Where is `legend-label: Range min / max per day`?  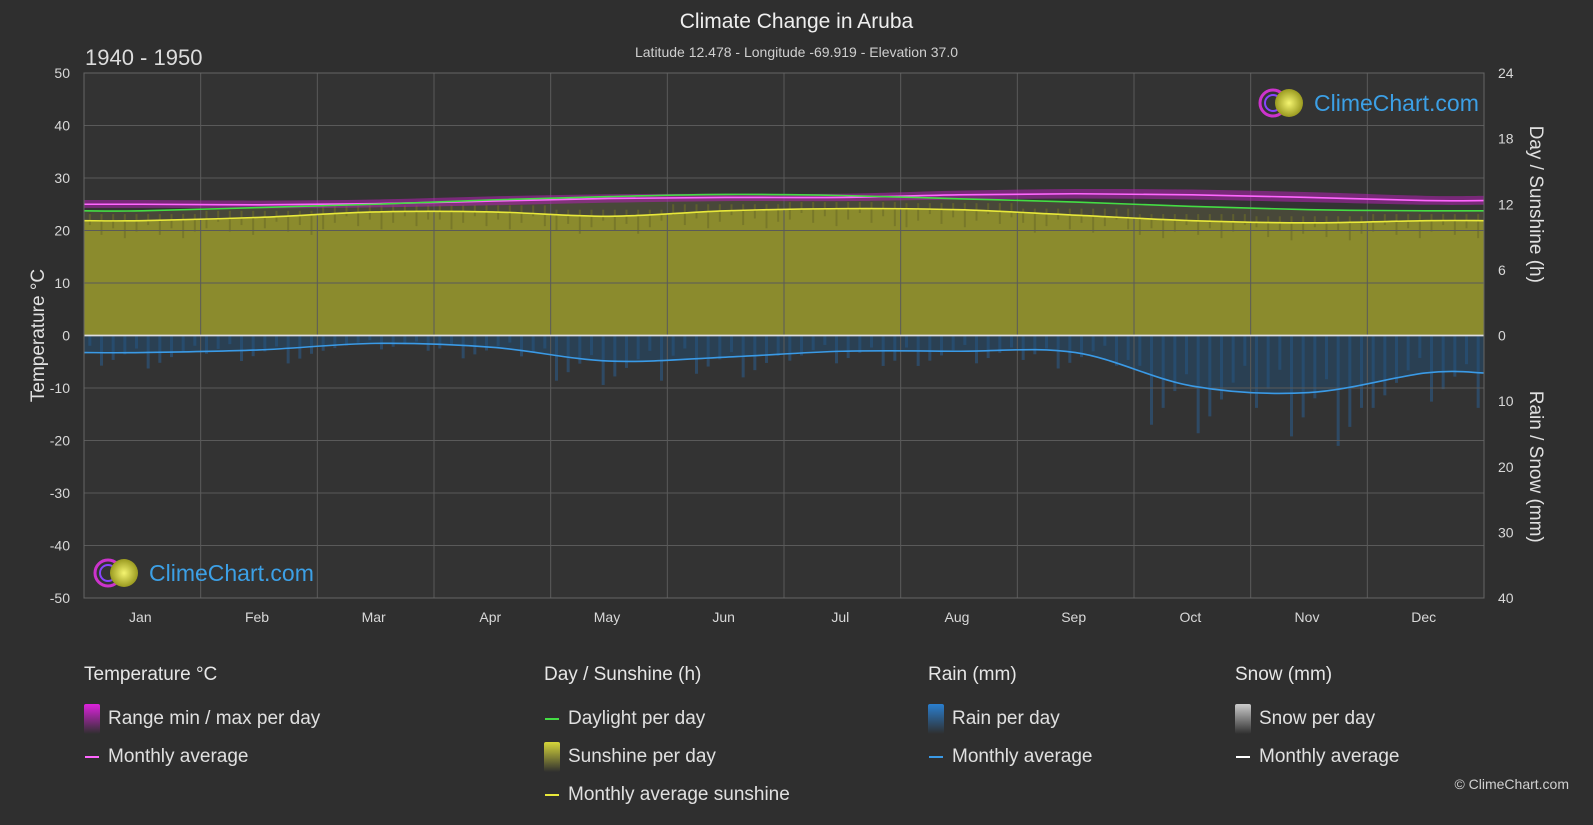
legend-label: Range min / max per day is located at coordinates (214, 718).